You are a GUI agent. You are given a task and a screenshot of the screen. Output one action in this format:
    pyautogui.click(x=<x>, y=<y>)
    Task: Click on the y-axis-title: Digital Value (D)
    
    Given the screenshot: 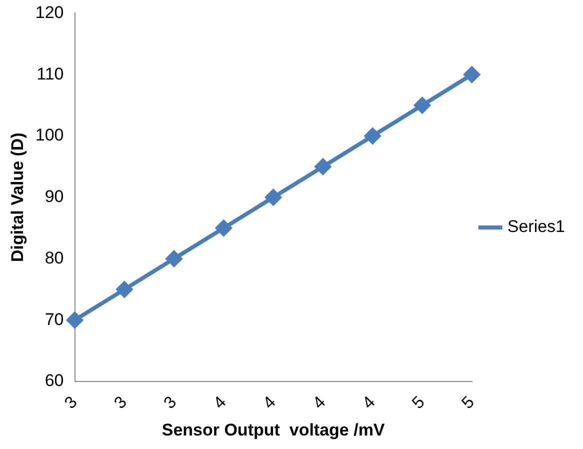 What is the action you would take?
    pyautogui.click(x=17, y=197)
    